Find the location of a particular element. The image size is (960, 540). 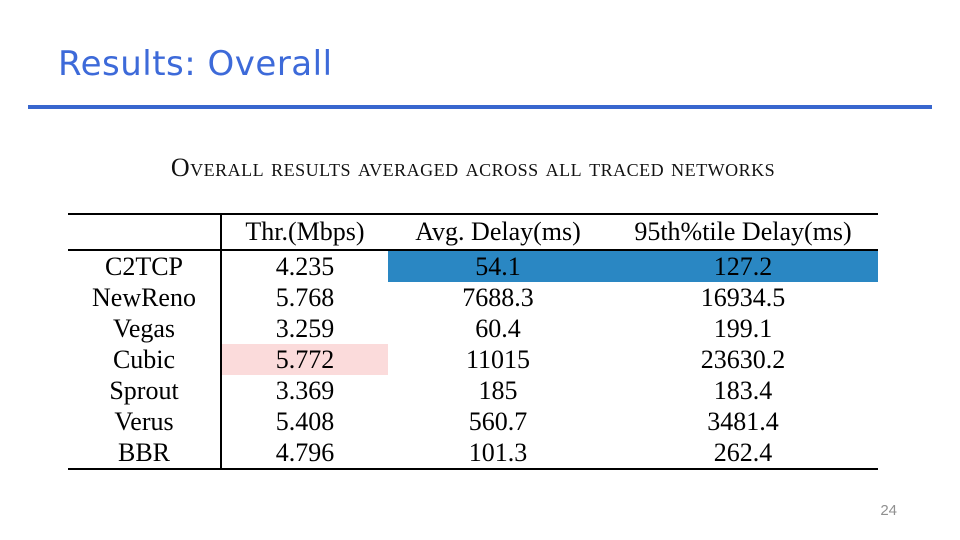

table-row-vegas: Vegas 3.259 60.4 199.1 is located at coordinates (473, 328).